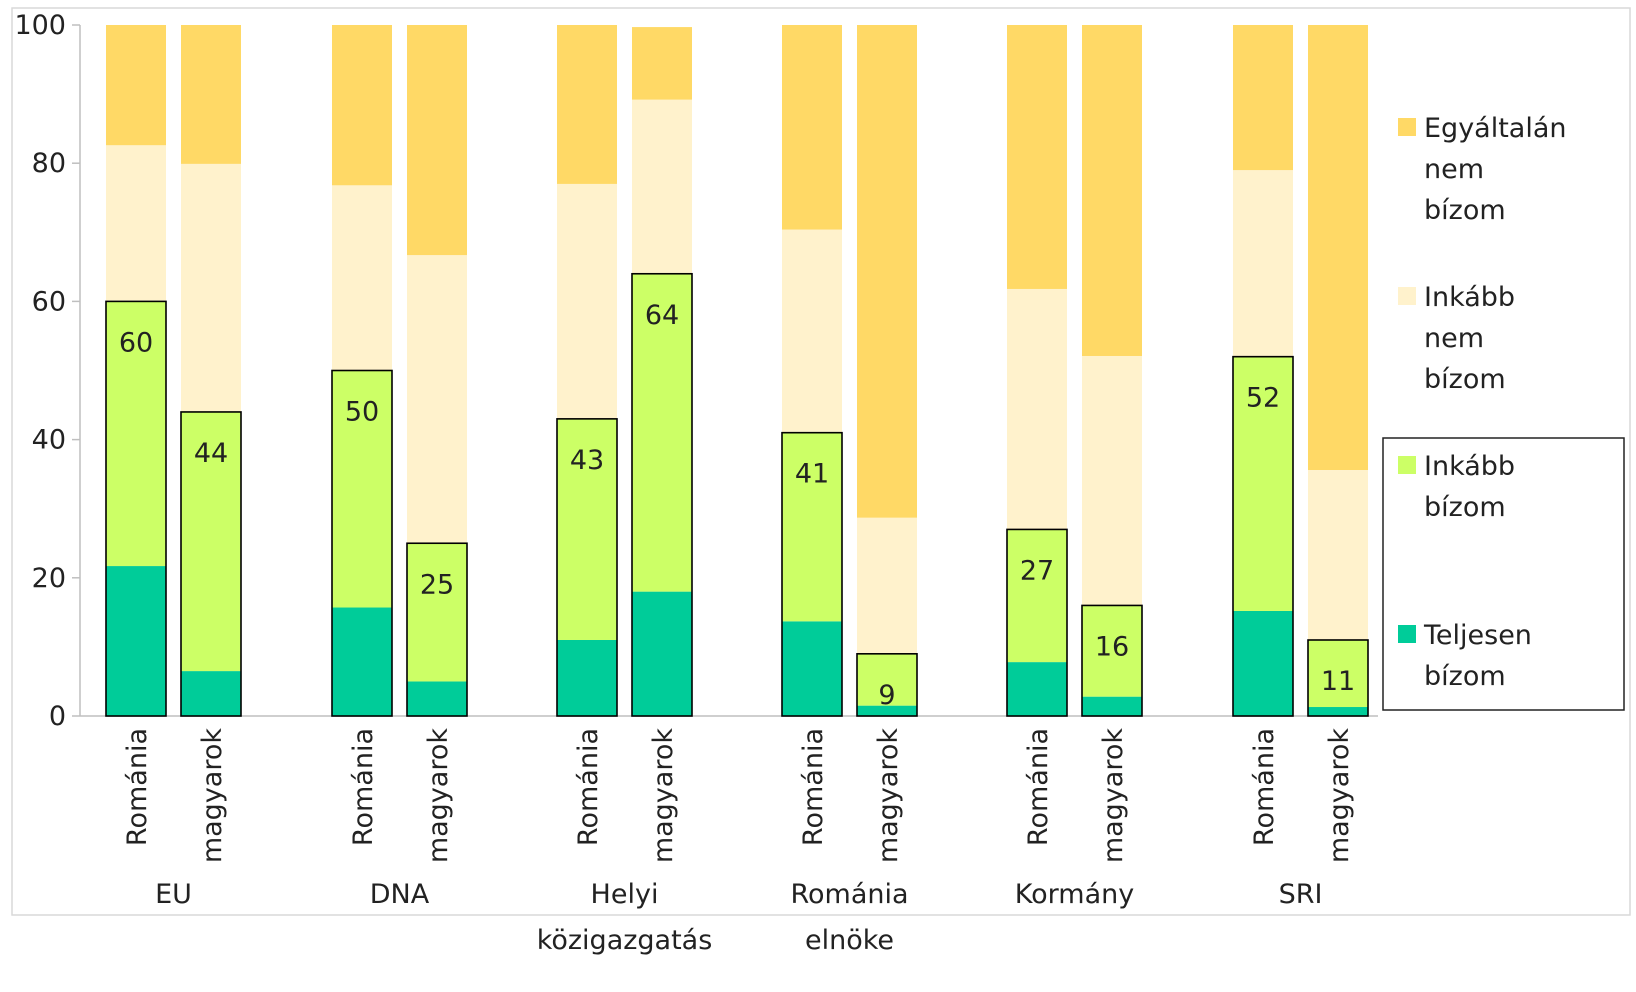  What do you see at coordinates (1301, 894) in the screenshot?
I see `x-group-label: SRI` at bounding box center [1301, 894].